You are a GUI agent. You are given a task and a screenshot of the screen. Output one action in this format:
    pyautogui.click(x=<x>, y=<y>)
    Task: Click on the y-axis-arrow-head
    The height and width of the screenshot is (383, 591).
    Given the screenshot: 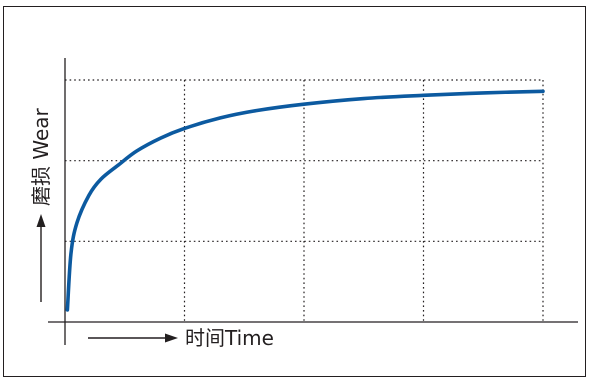 What is the action you would take?
    pyautogui.click(x=41, y=220)
    